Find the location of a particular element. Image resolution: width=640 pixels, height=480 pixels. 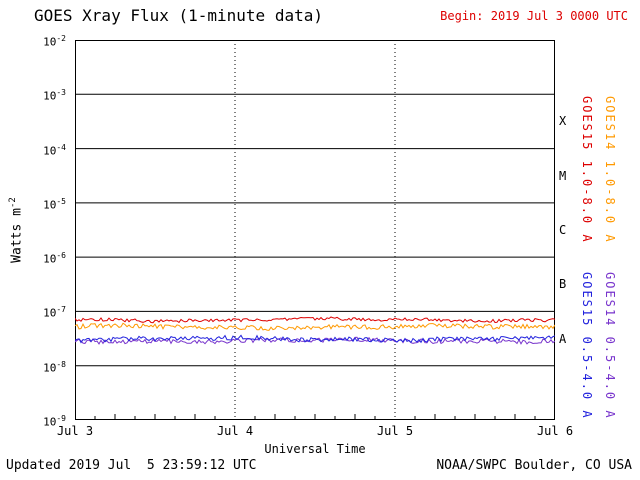

y-tick-label: 10⁻⁷ is located at coordinates (54, 313).